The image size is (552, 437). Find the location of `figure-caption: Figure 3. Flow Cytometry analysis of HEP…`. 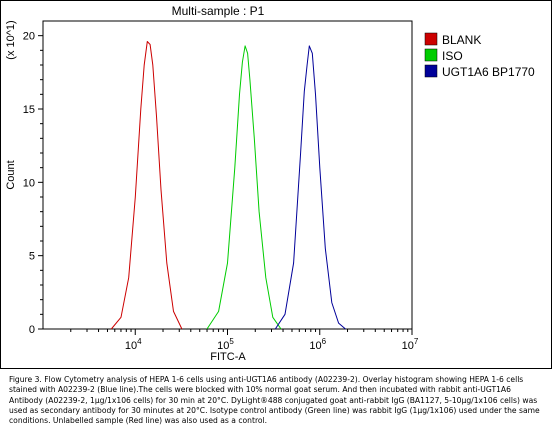

figure-caption: Figure 3. Flow Cytometry analysis of HEP… is located at coordinates (274, 400).